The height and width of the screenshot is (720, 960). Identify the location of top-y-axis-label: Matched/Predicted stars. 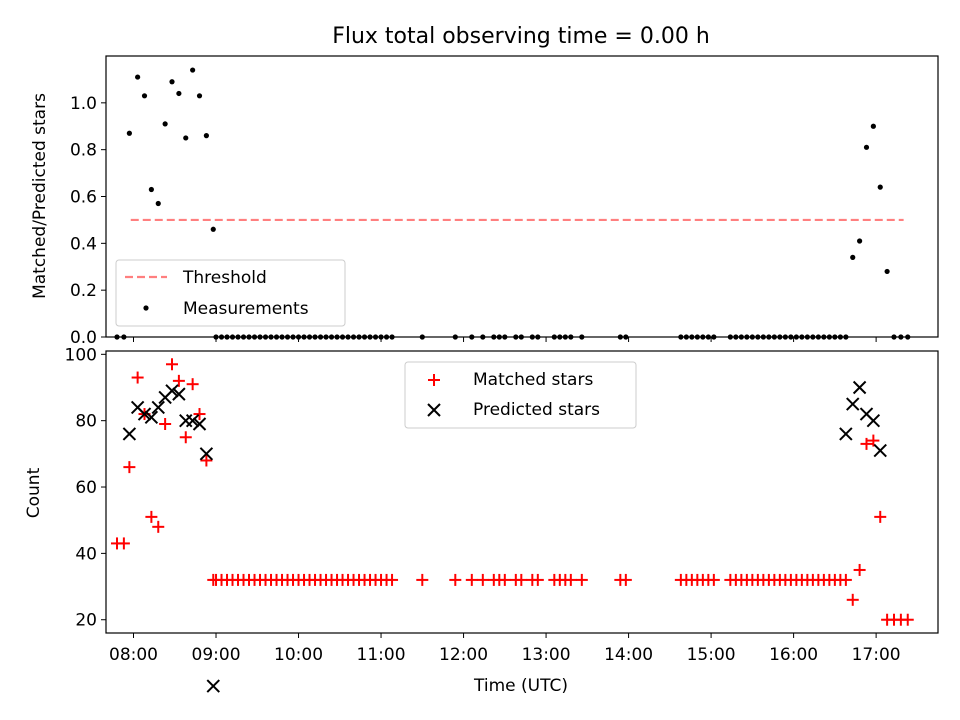
(40, 196).